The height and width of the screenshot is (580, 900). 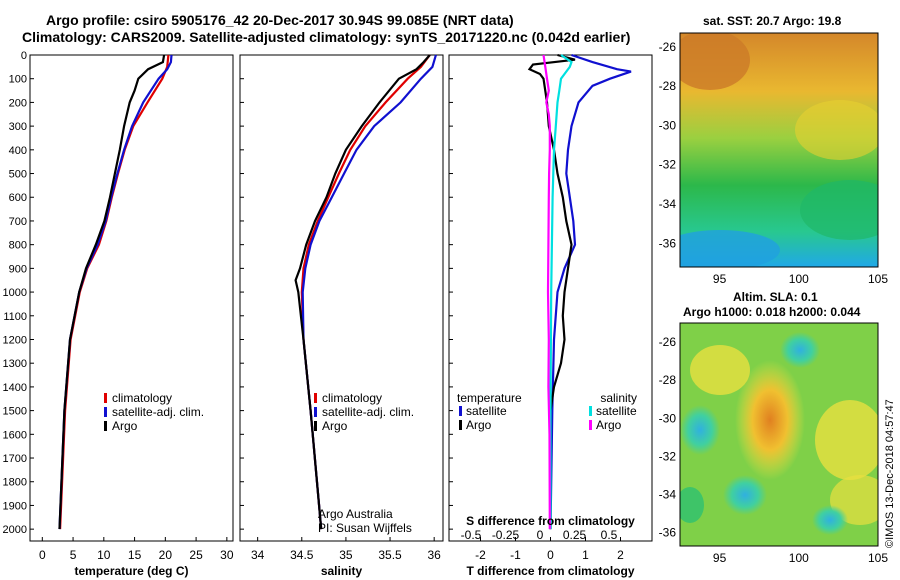 What do you see at coordinates (18, 80) in the screenshot?
I see `y-tick-label: 100` at bounding box center [18, 80].